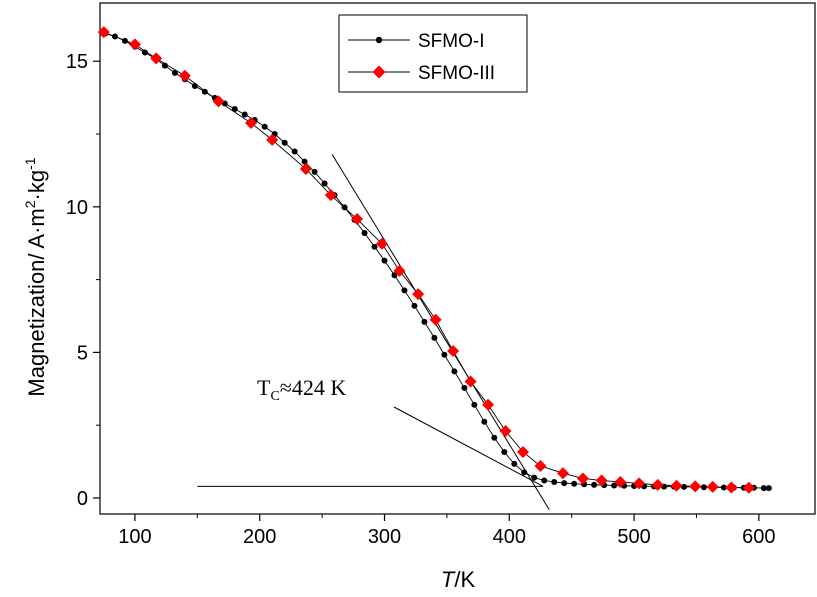 The image size is (817, 597). Describe the element at coordinates (384, 537) in the screenshot. I see `x-tick-label: 300` at that location.